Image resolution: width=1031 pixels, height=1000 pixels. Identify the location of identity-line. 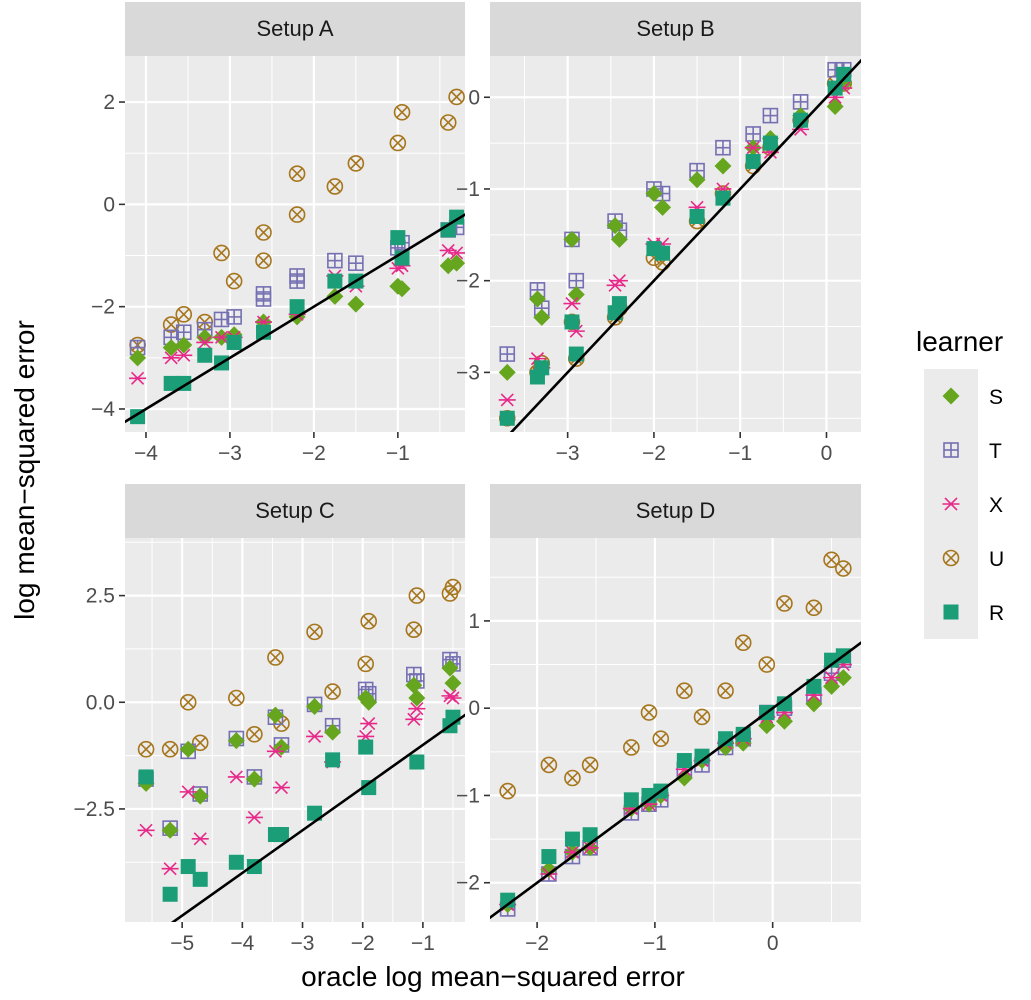
(675, 780).